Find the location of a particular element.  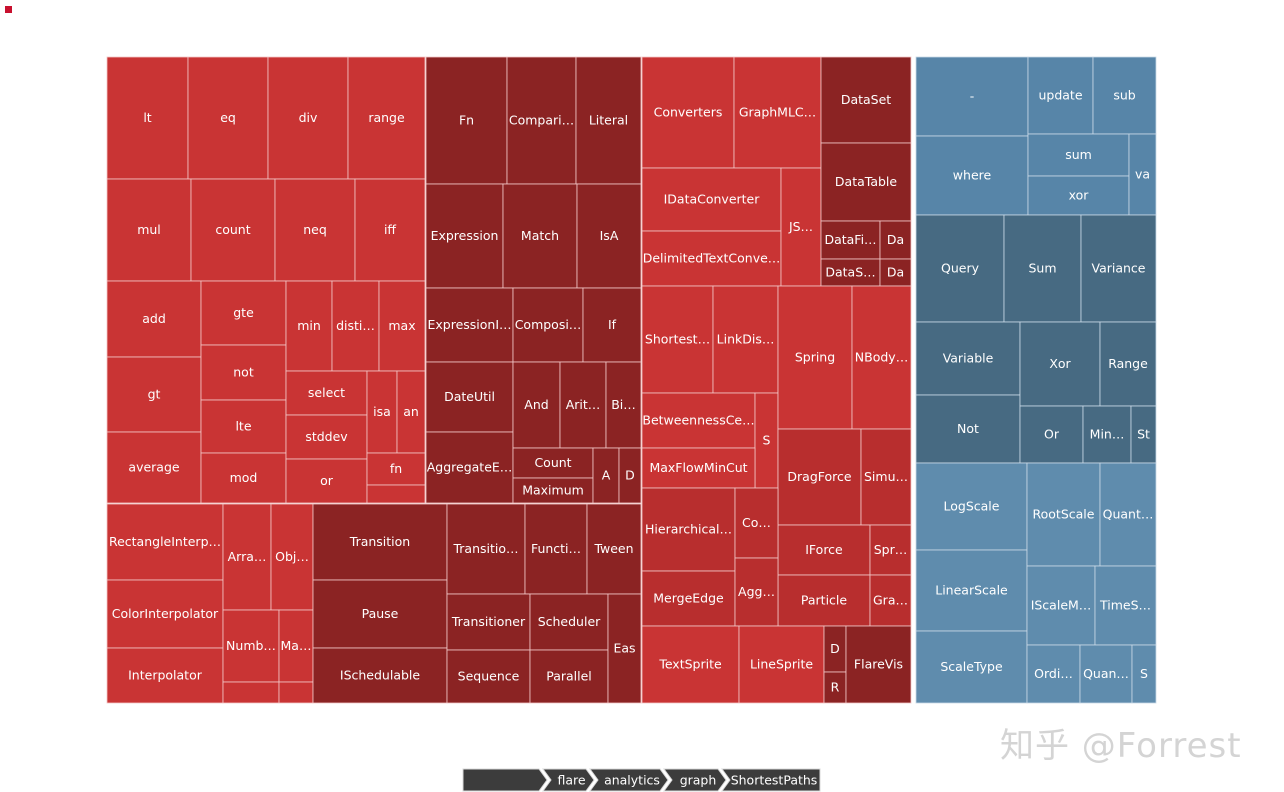

treemap-cell-lte: lte is located at coordinates (243, 426).